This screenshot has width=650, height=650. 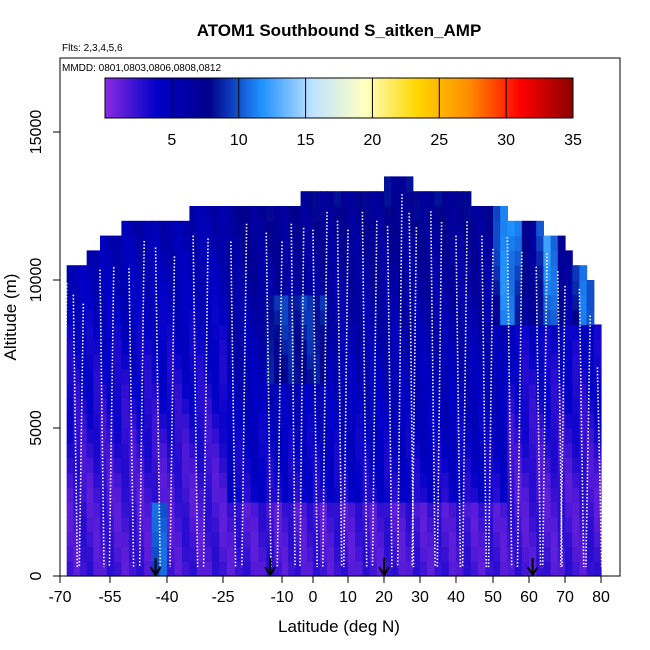 I want to click on chart-title: ATOM1 Southbound S_aitken_AMP, so click(x=339, y=30).